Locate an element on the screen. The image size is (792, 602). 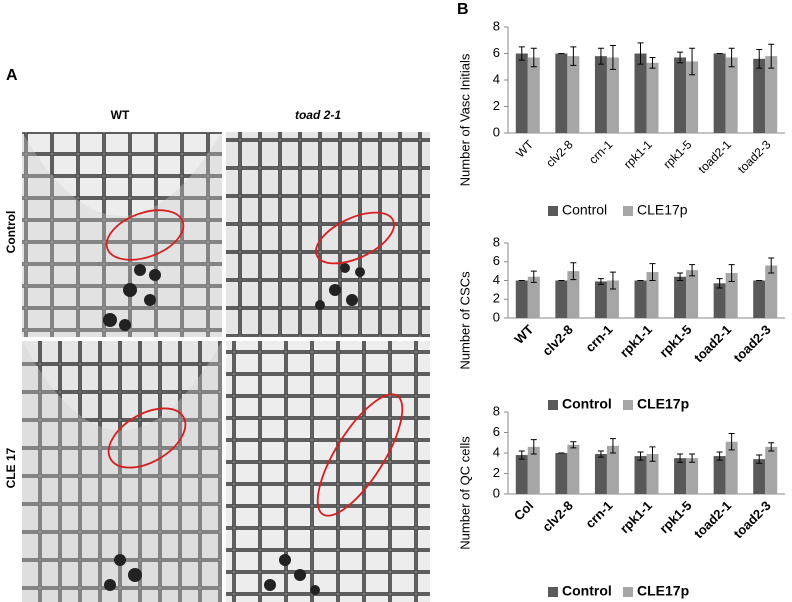
x-tick-label: Col is located at coordinates (523, 510).